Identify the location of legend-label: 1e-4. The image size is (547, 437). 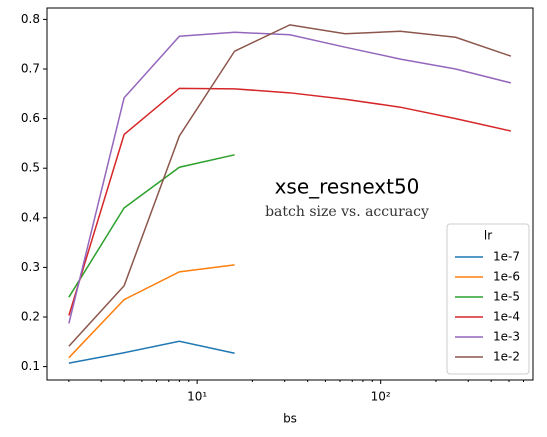
(506, 317).